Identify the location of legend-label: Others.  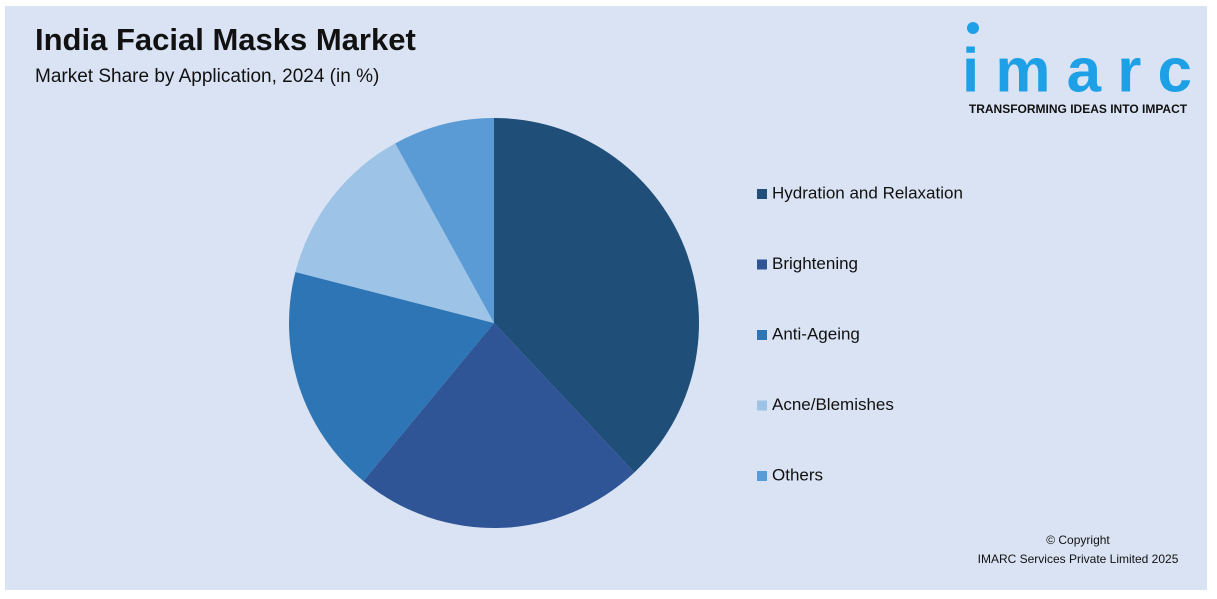
(797, 474).